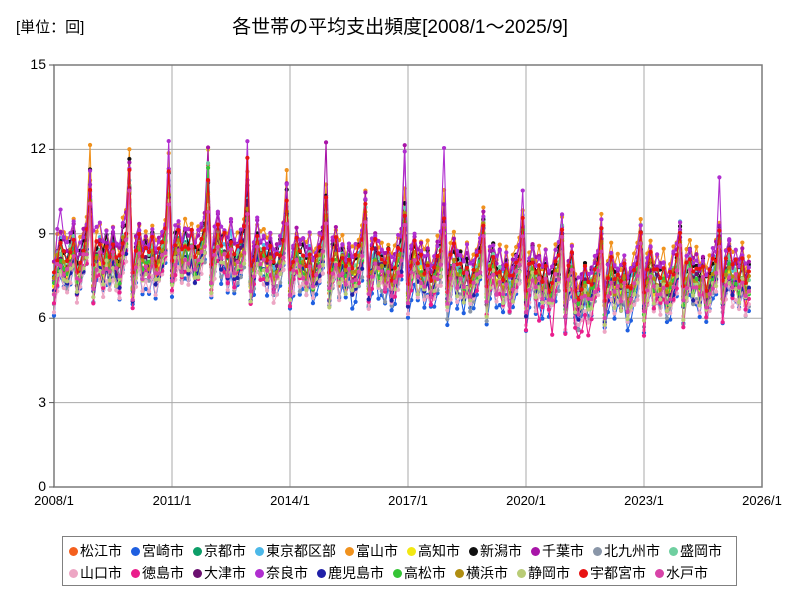 The height and width of the screenshot is (600, 800). I want to click on legend-item: 宮崎市, so click(157, 551).